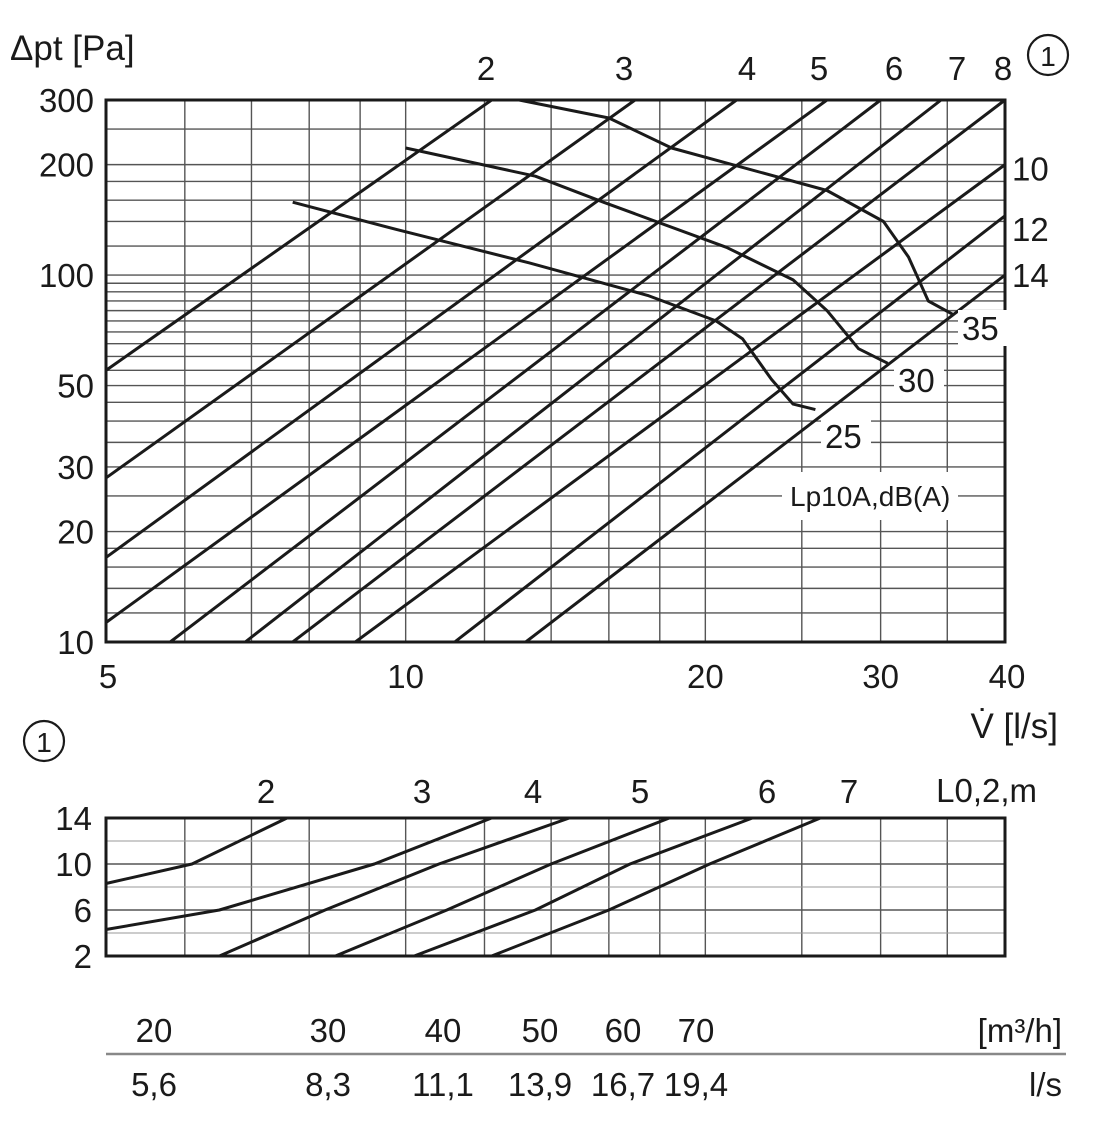 This screenshot has width=1100, height=1129. I want to click on conversion-m3h-value: 70, so click(696, 1030).